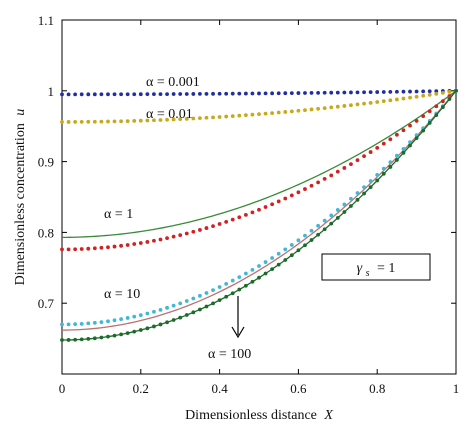 This screenshot has width=474, height=442. I want to click on label-alpha-100: α = 100, so click(229, 354).